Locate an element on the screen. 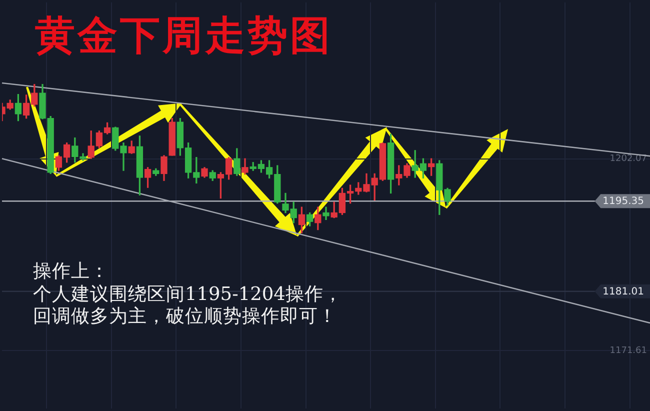  chart-title: 黄金下周走势图 is located at coordinates (183, 36).